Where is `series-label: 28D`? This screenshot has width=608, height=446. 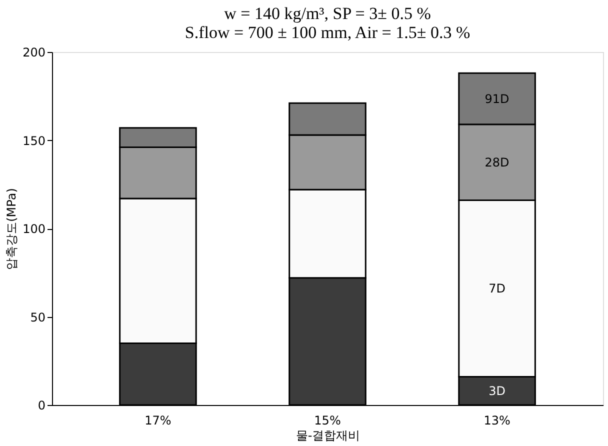 series-label: 28D is located at coordinates (497, 162).